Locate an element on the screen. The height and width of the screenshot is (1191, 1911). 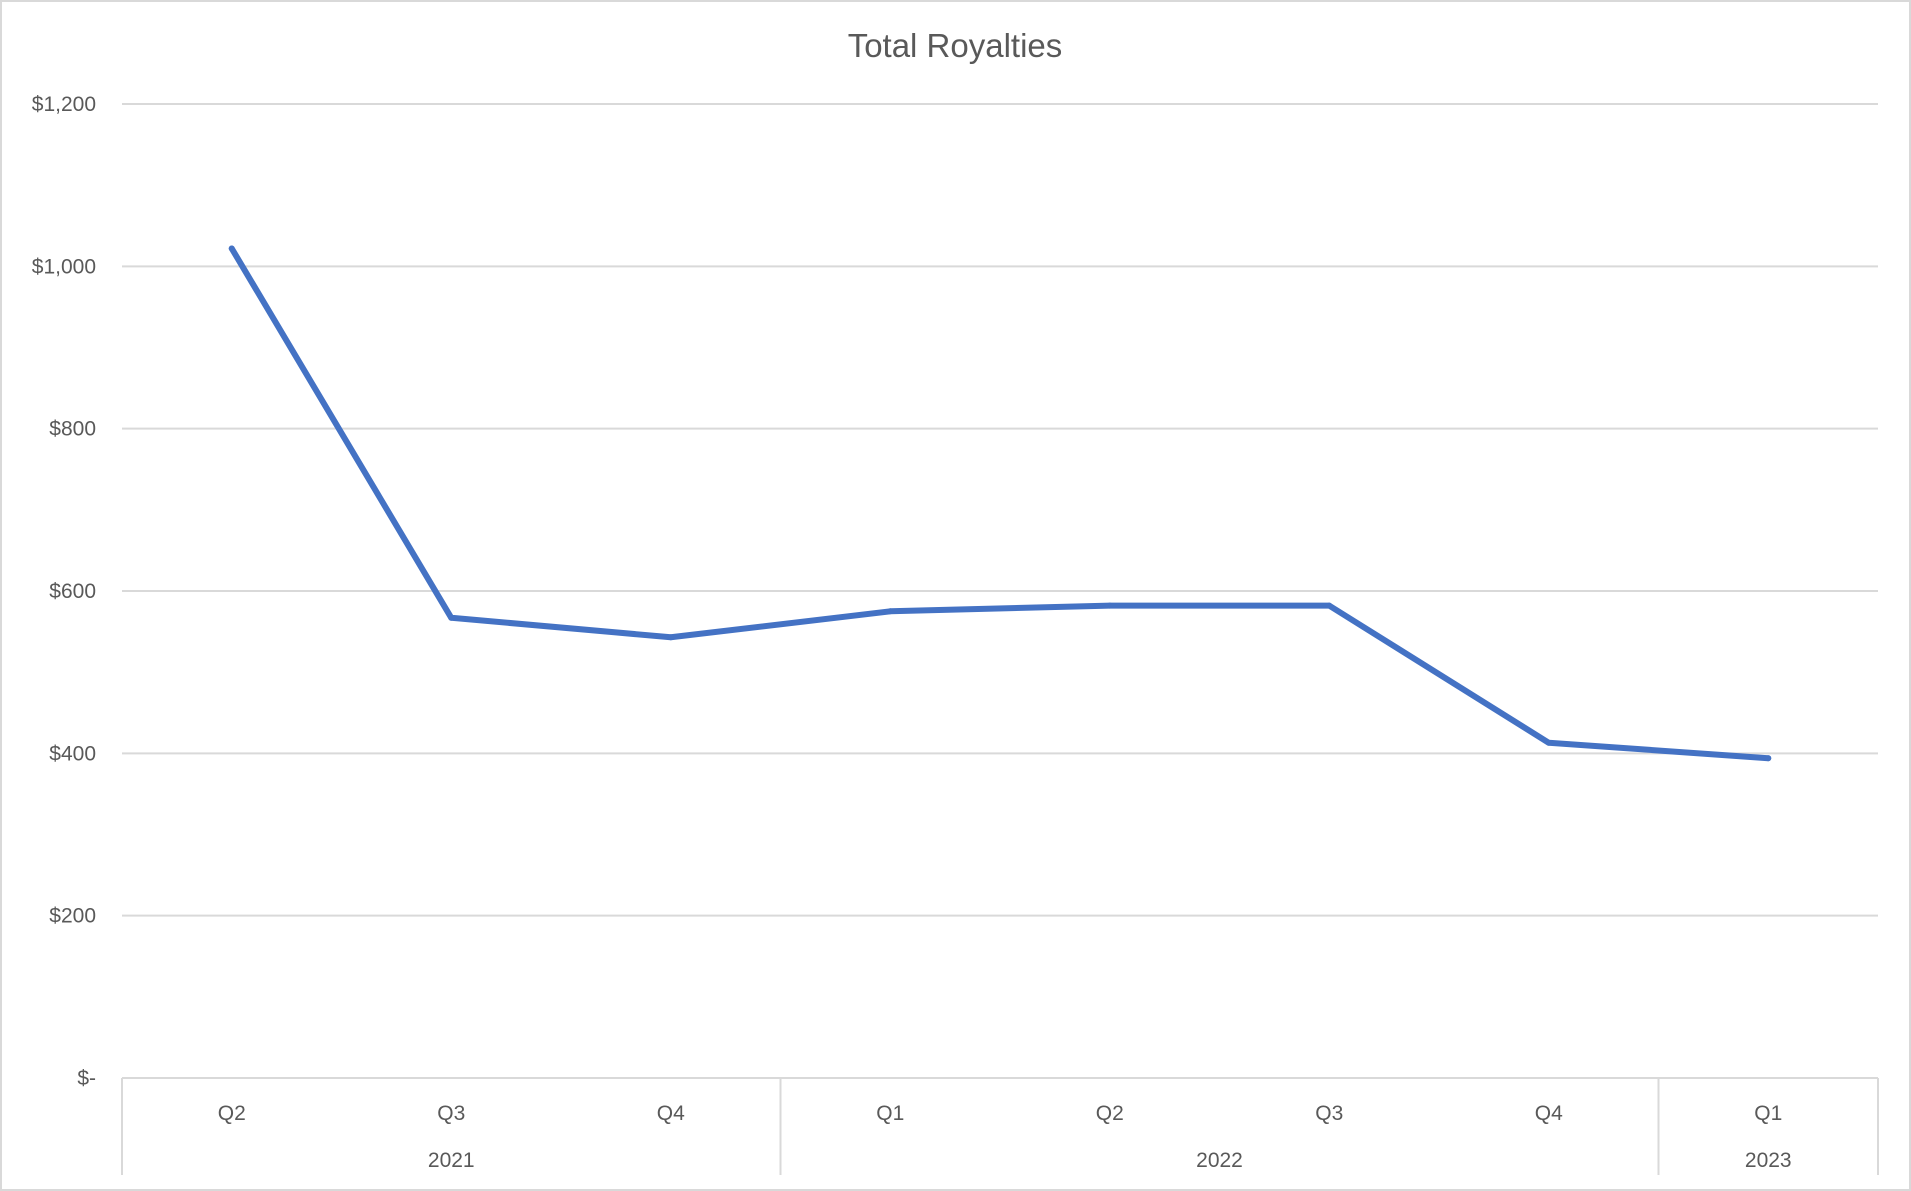
y-tick-label: $1,200 is located at coordinates (64, 104).